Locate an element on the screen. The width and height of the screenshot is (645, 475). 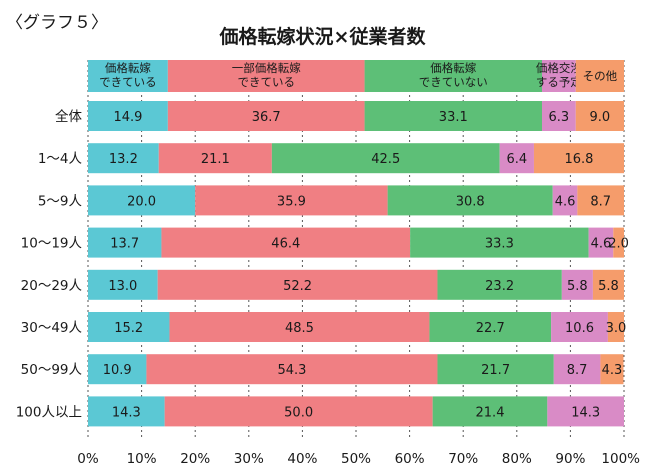
data-label: 20.0 is located at coordinates (141, 201).